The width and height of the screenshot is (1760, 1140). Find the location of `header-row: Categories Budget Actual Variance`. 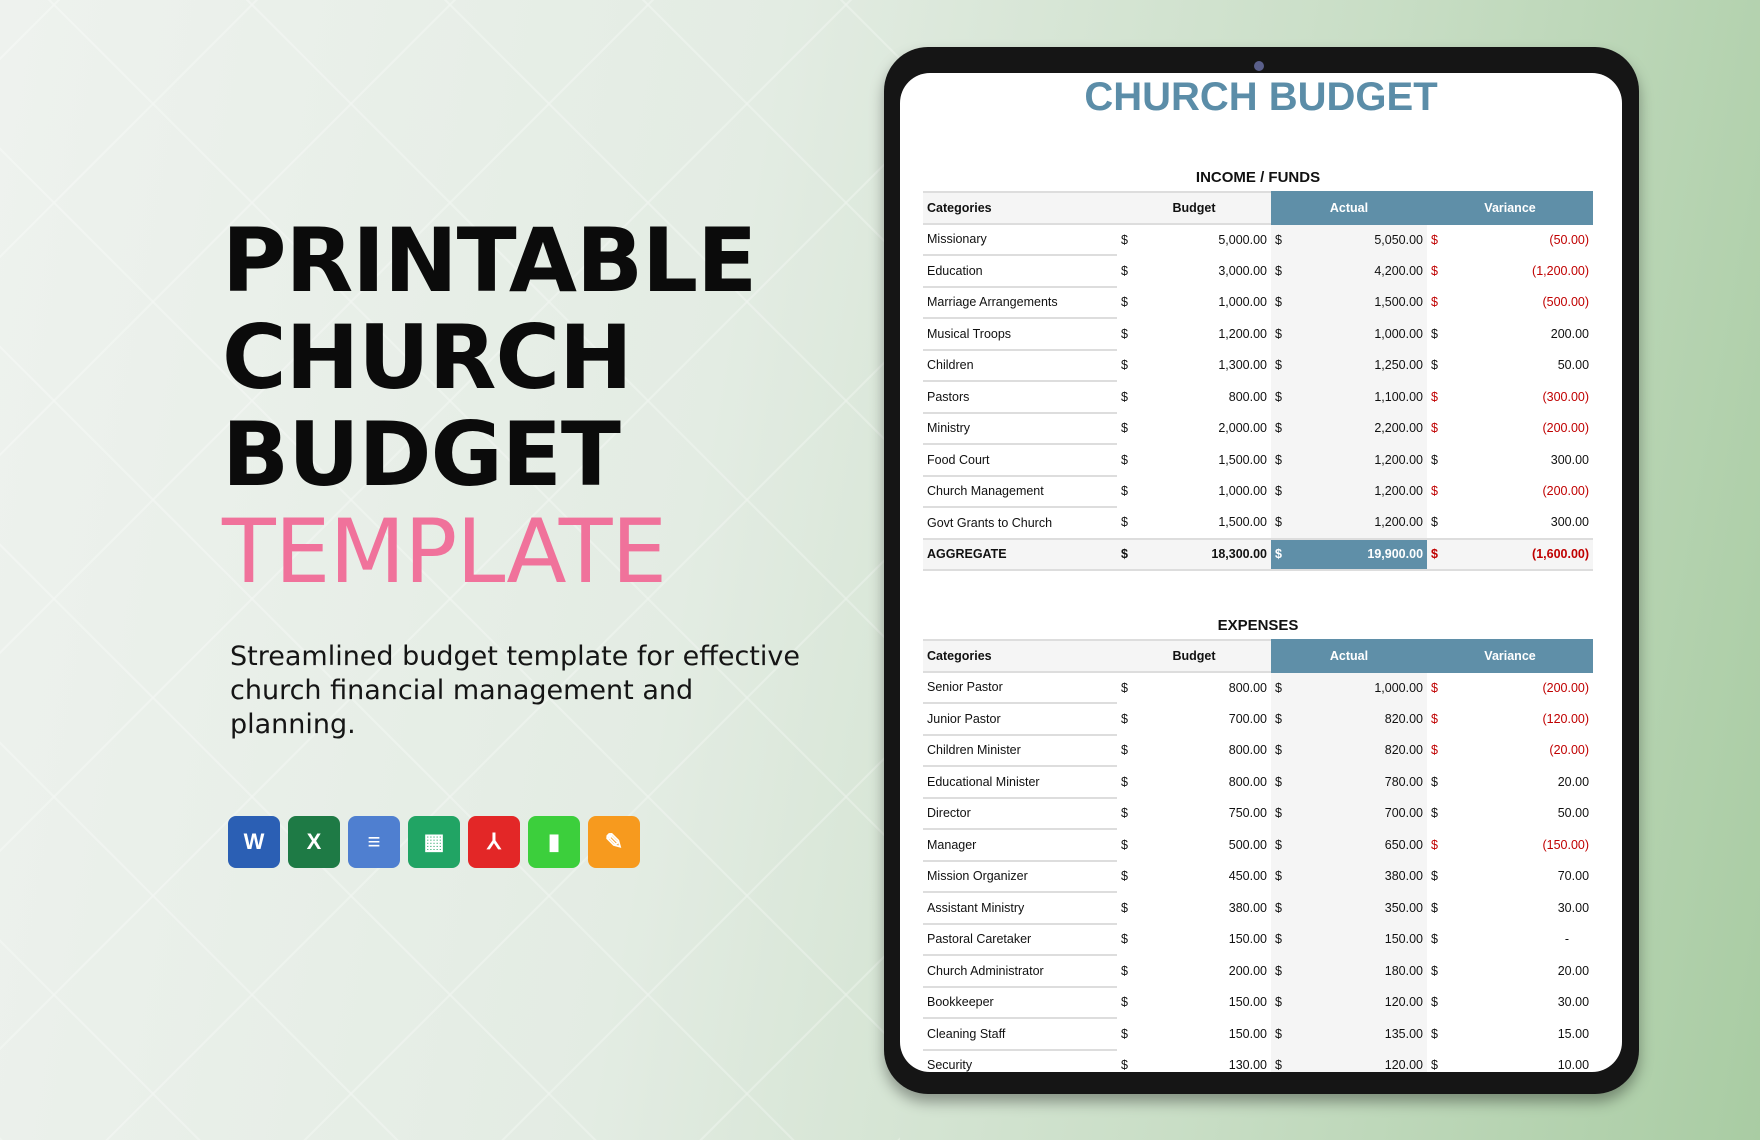

header-row: Categories Budget Actual Variance is located at coordinates (1258, 208).